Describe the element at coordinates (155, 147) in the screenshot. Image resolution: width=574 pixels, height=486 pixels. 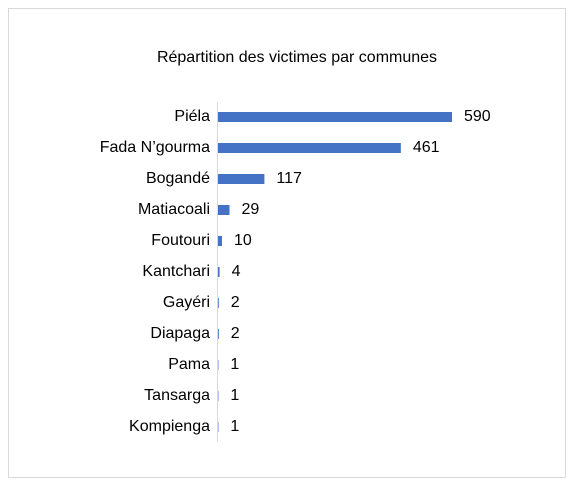
I see `y-tick-label: Fada N’gourma` at that location.